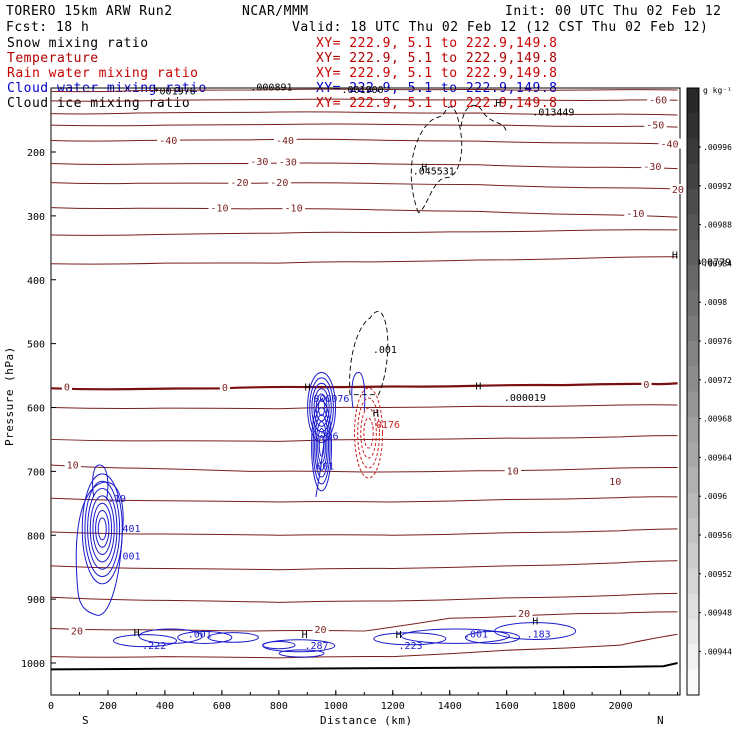 The image size is (740, 740). I want to click on y-tick-label: 1000, so click(33, 664).